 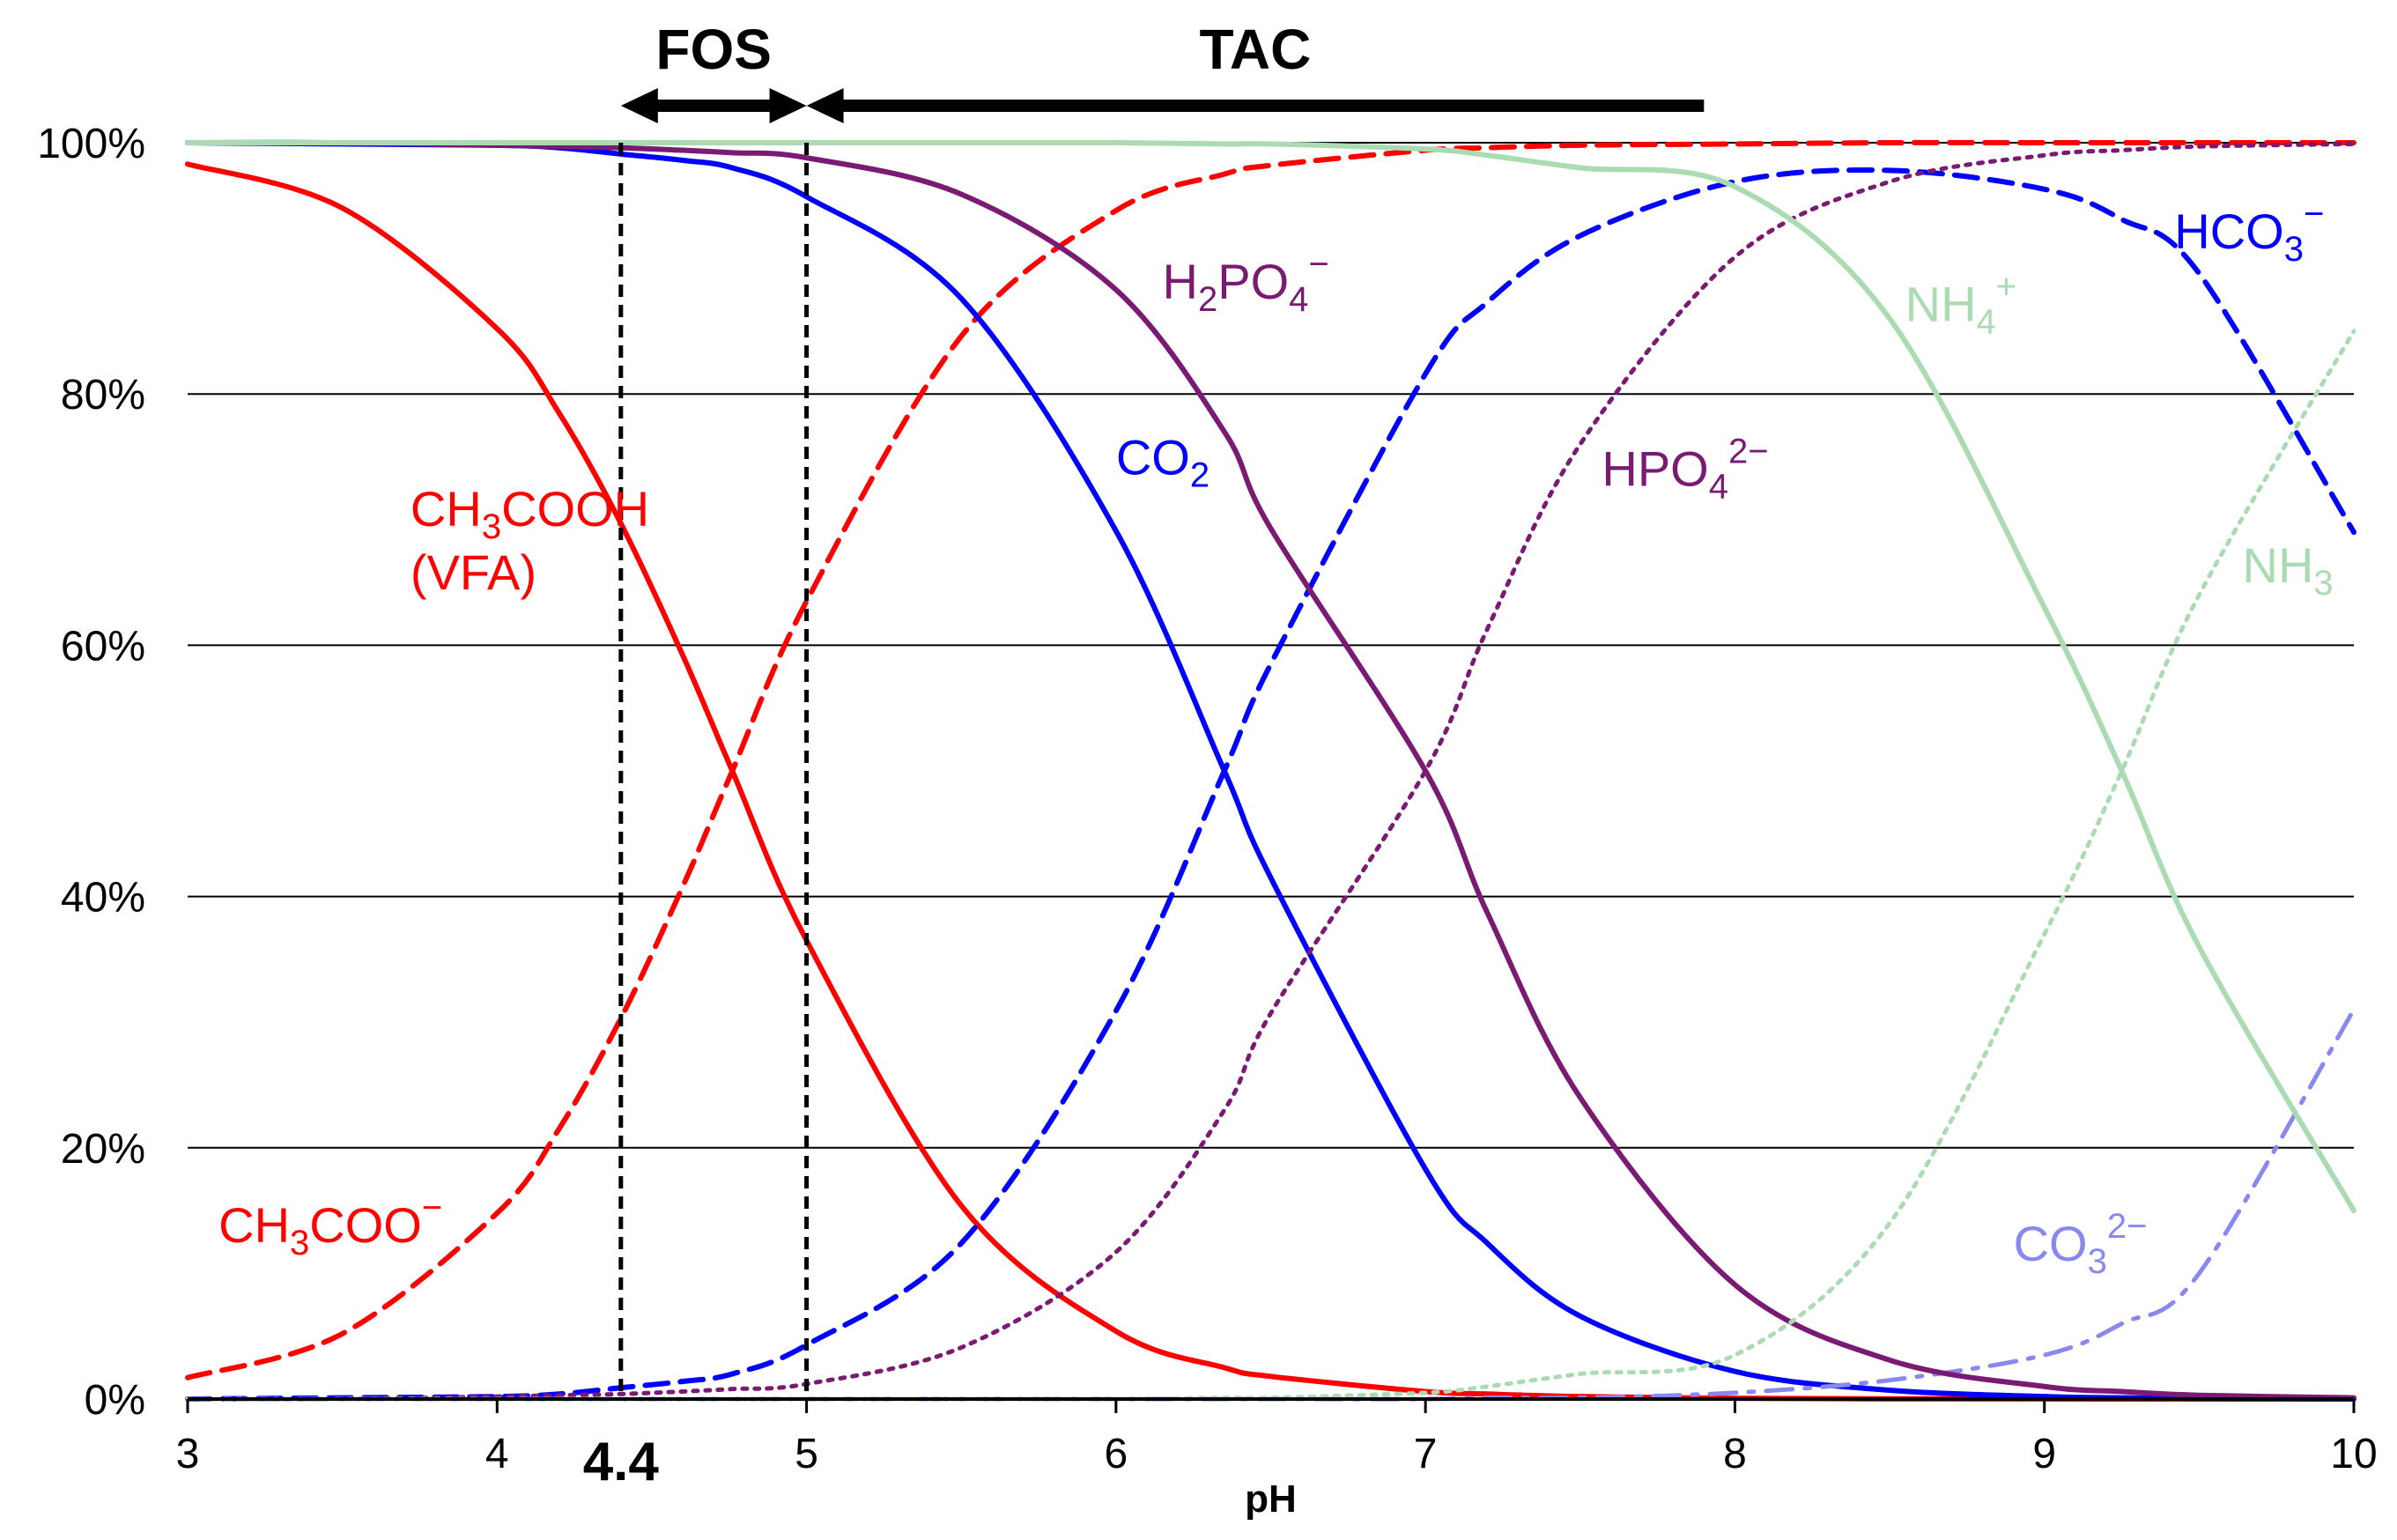 I want to click on y-tick-label: 40%, so click(x=103, y=899).